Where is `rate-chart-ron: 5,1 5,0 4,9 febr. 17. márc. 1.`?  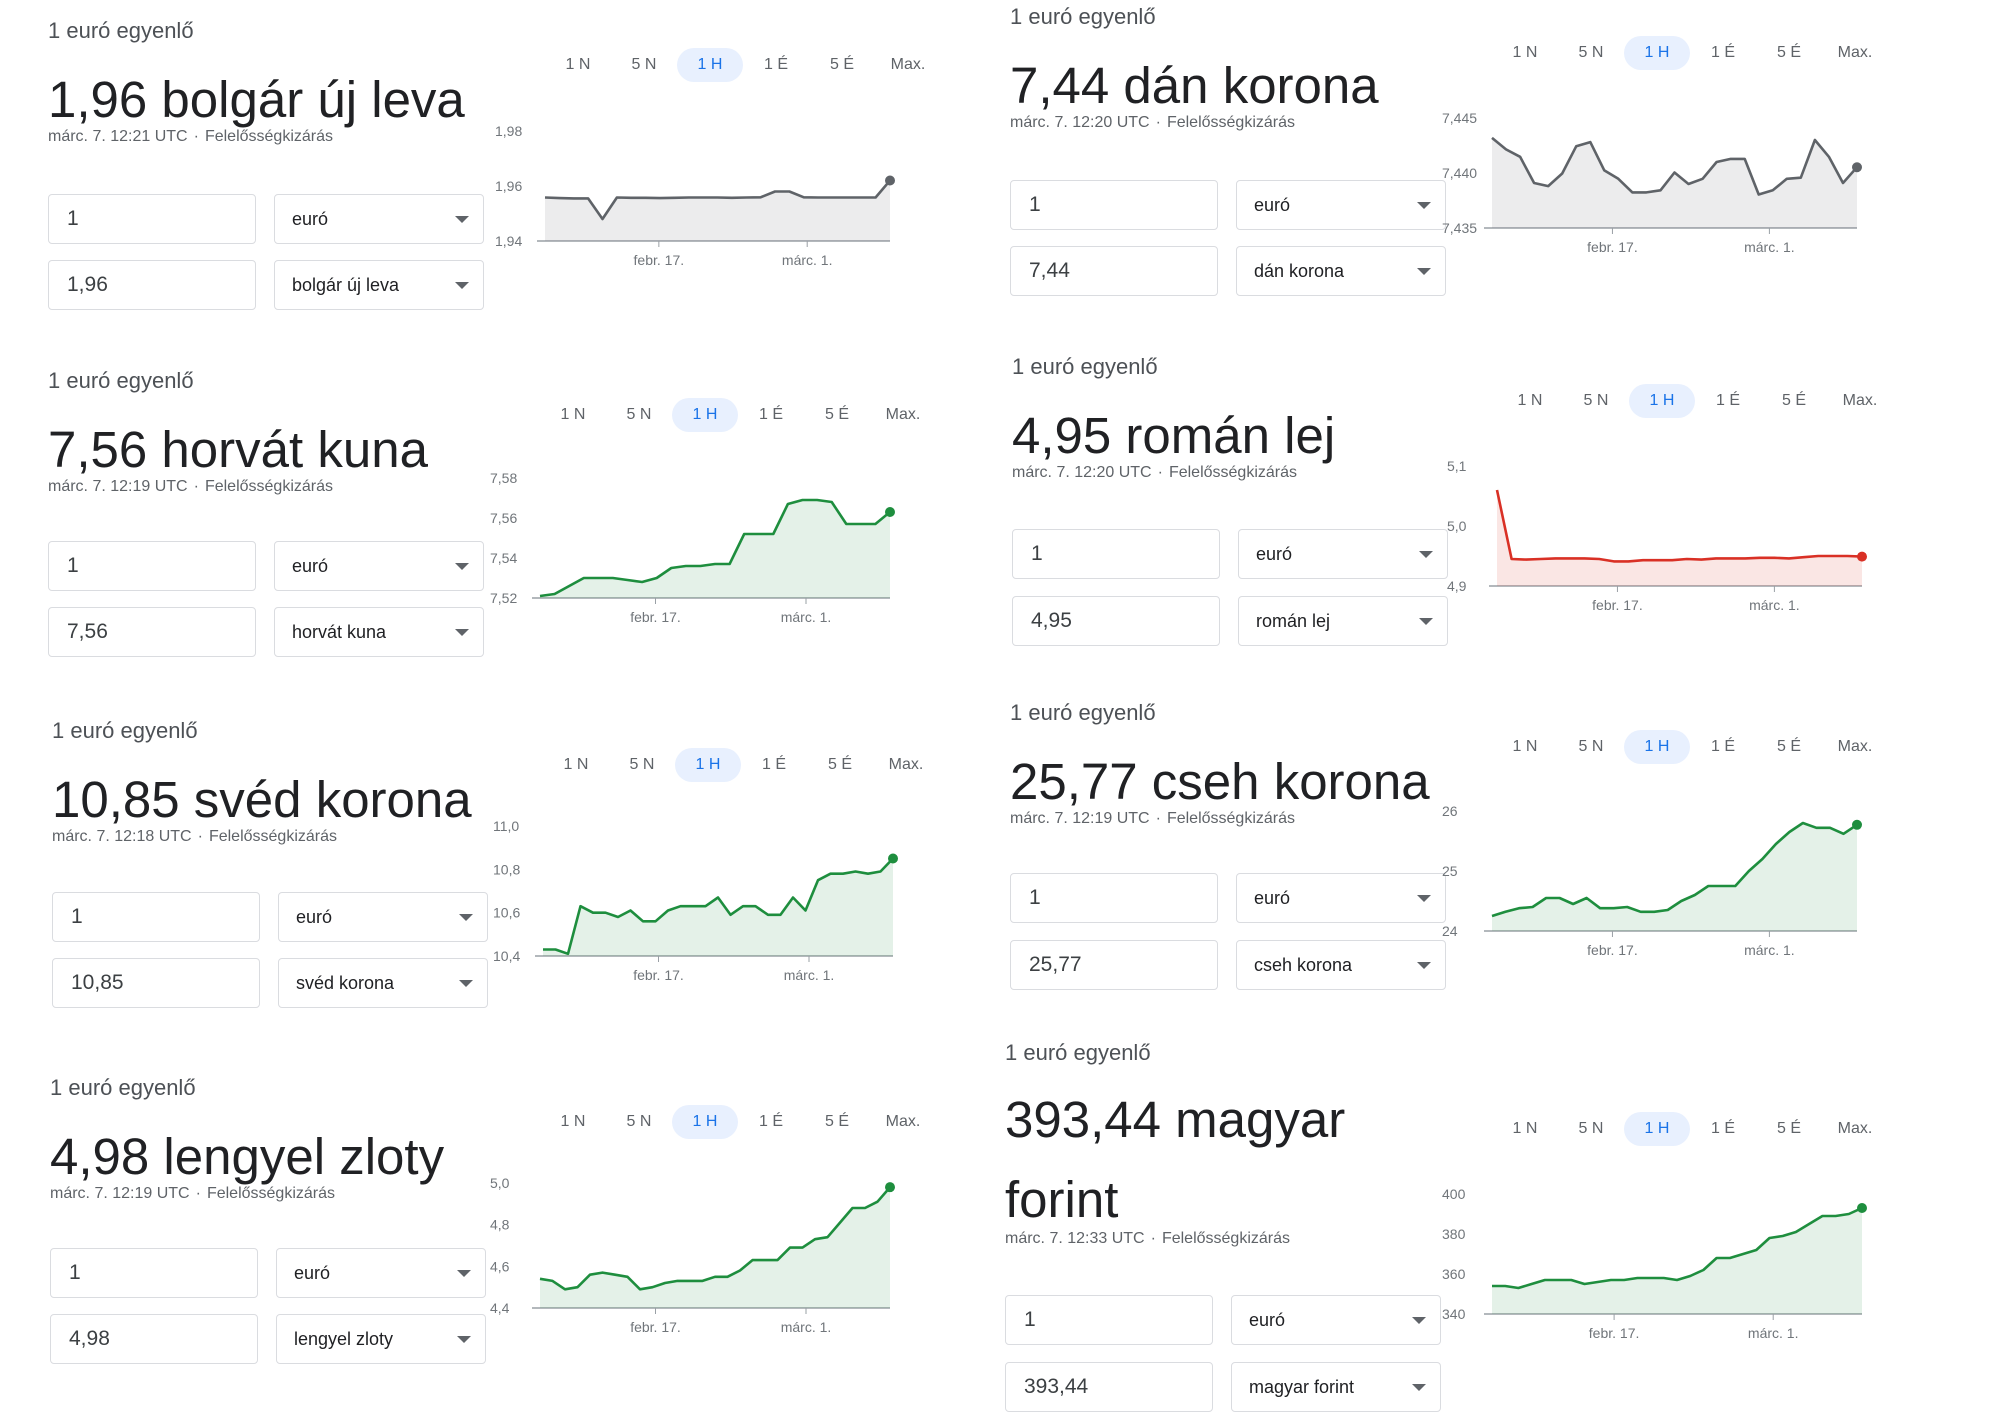 rate-chart-ron: 5,1 5,0 4,9 febr. 17. márc. 1. is located at coordinates (1657, 535).